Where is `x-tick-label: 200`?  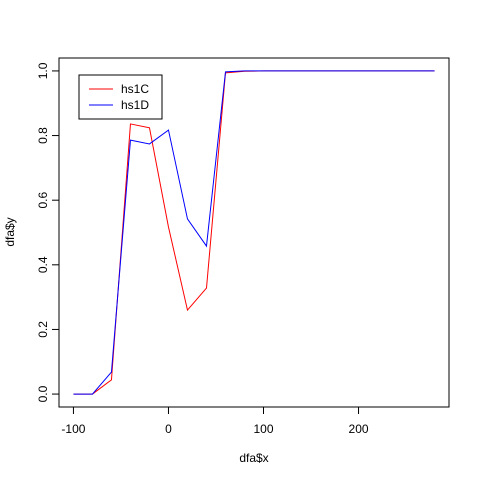 x-tick-label: 200 is located at coordinates (359, 429).